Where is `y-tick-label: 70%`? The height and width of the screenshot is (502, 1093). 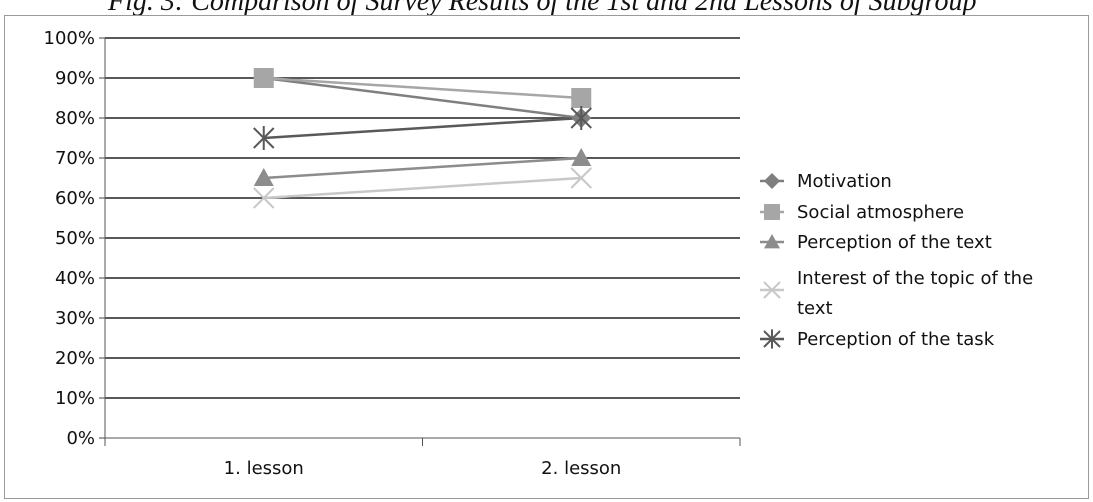
y-tick-label: 70% is located at coordinates (75, 158).